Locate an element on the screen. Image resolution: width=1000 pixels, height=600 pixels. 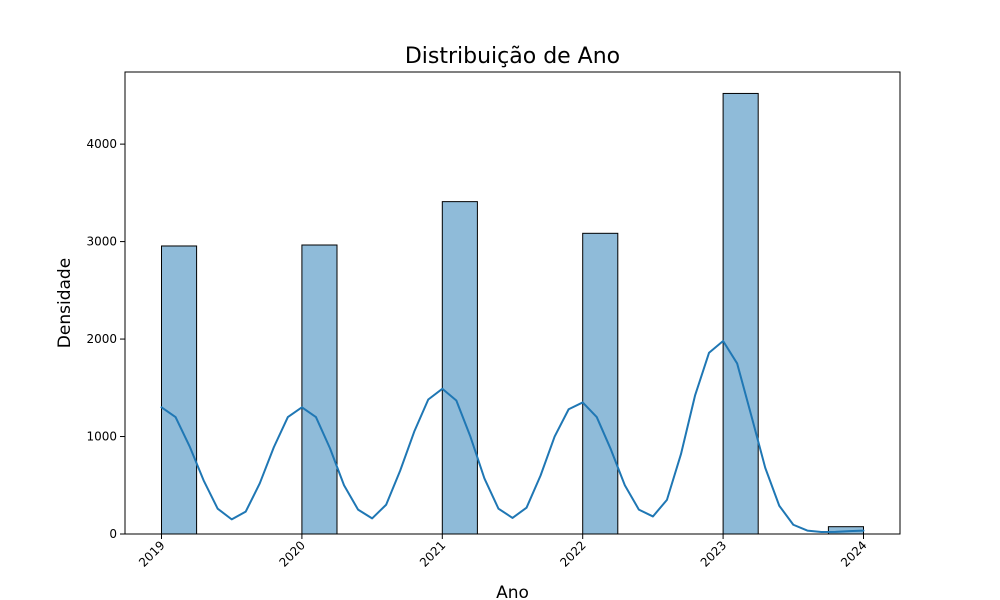
x-tick-label-2019: 2019 is located at coordinates (151, 553).